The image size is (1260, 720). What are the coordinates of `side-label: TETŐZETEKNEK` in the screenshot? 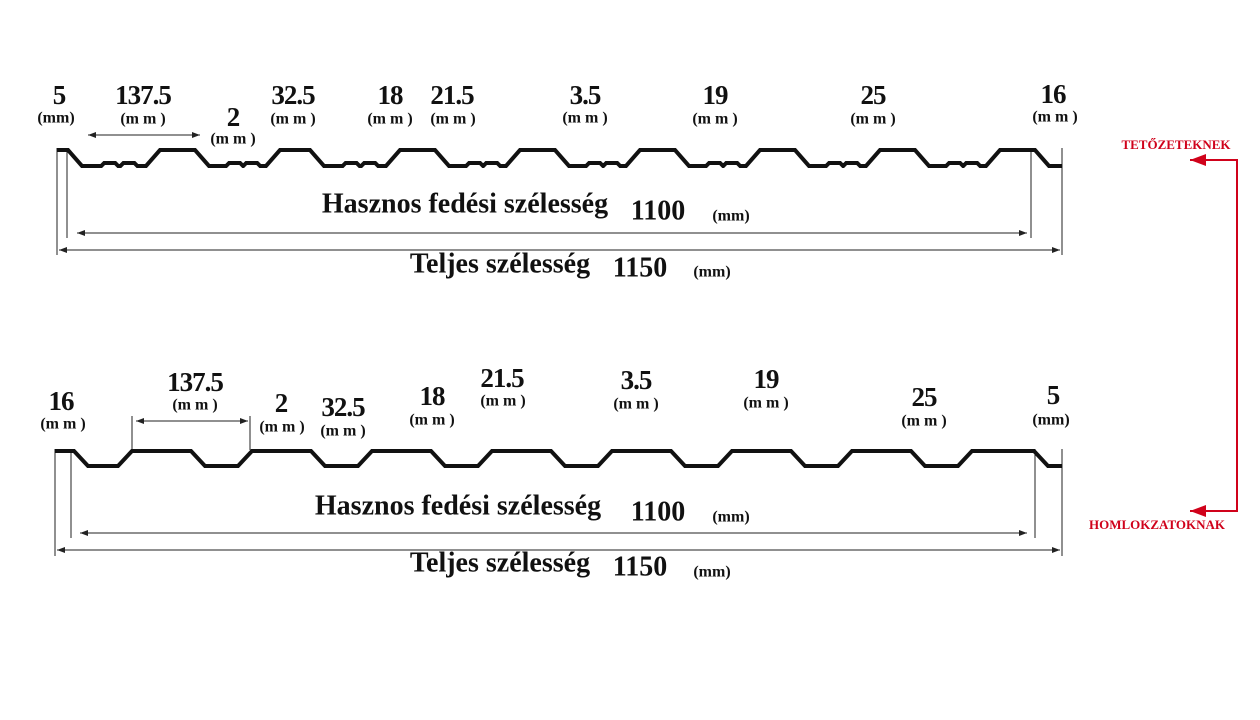 It's located at (1176, 144).